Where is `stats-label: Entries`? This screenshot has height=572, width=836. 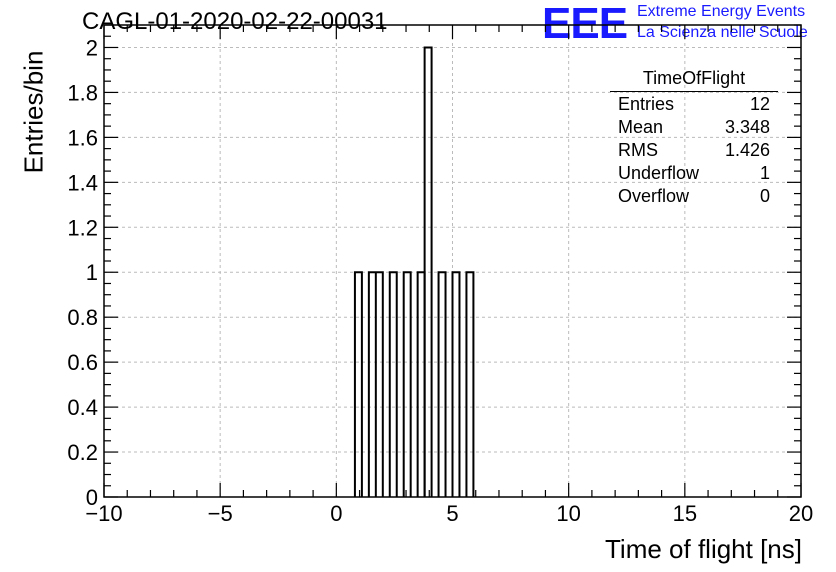 stats-label: Entries is located at coordinates (646, 104).